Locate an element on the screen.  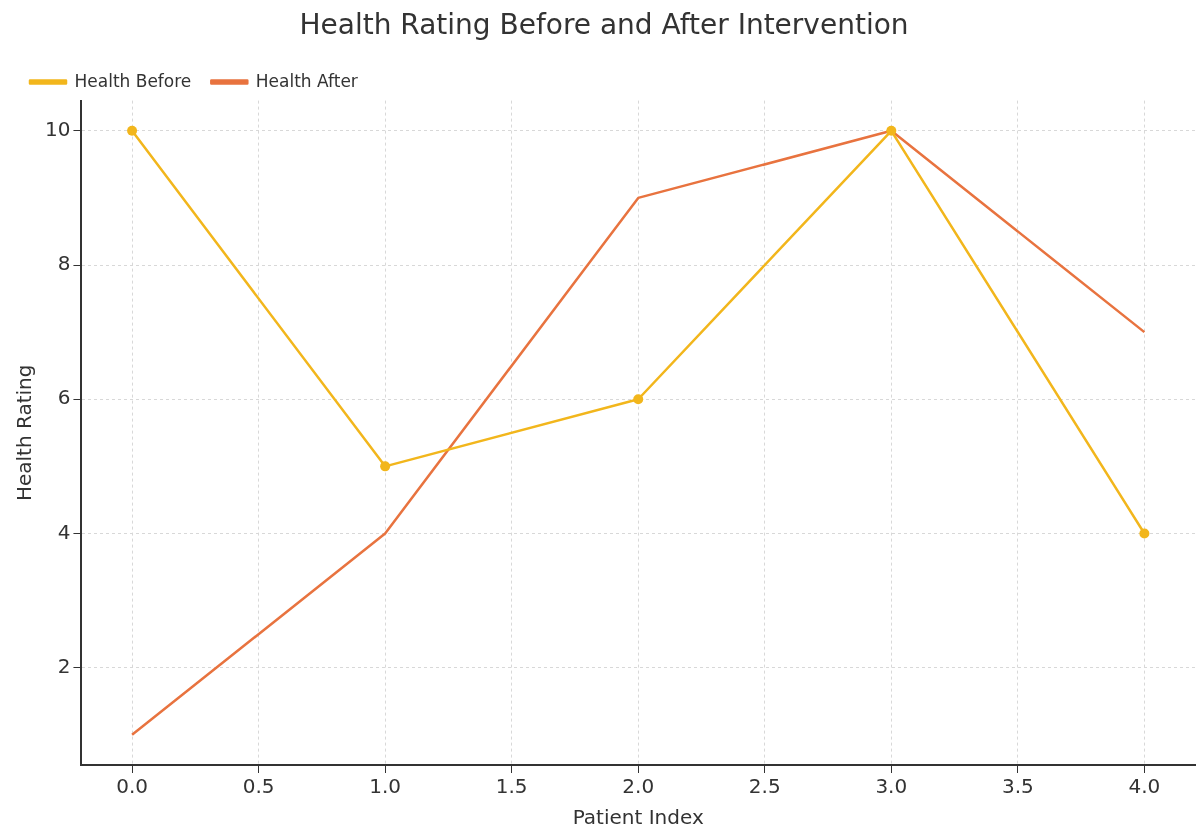
x-tick-label: 2.0 is located at coordinates (638, 786).